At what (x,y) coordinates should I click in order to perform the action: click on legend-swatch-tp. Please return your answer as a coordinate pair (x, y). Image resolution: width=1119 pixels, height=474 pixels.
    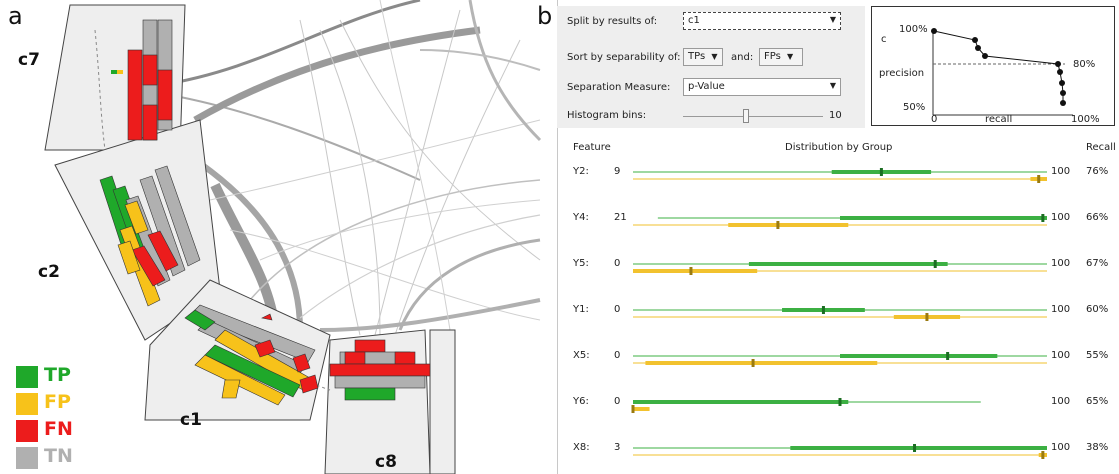
    Looking at the image, I should click on (27, 377).